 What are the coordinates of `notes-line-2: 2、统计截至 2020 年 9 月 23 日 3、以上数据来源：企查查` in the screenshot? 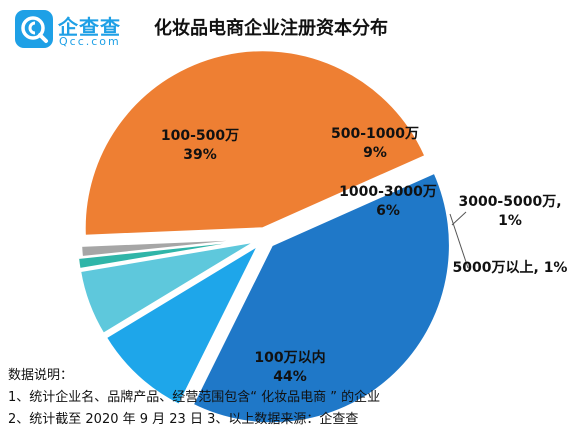 It's located at (183, 419).